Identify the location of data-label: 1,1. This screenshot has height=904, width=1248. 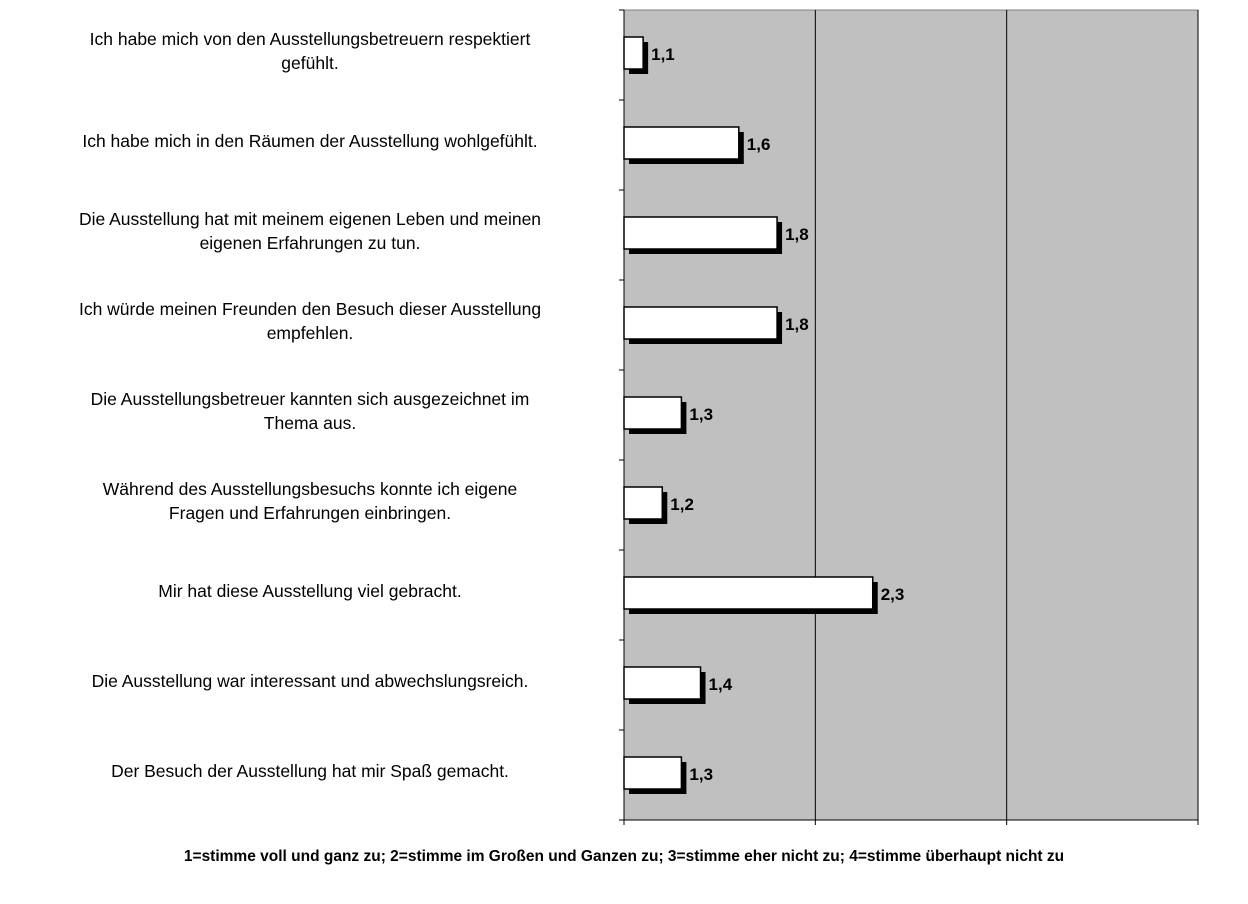
(663, 54).